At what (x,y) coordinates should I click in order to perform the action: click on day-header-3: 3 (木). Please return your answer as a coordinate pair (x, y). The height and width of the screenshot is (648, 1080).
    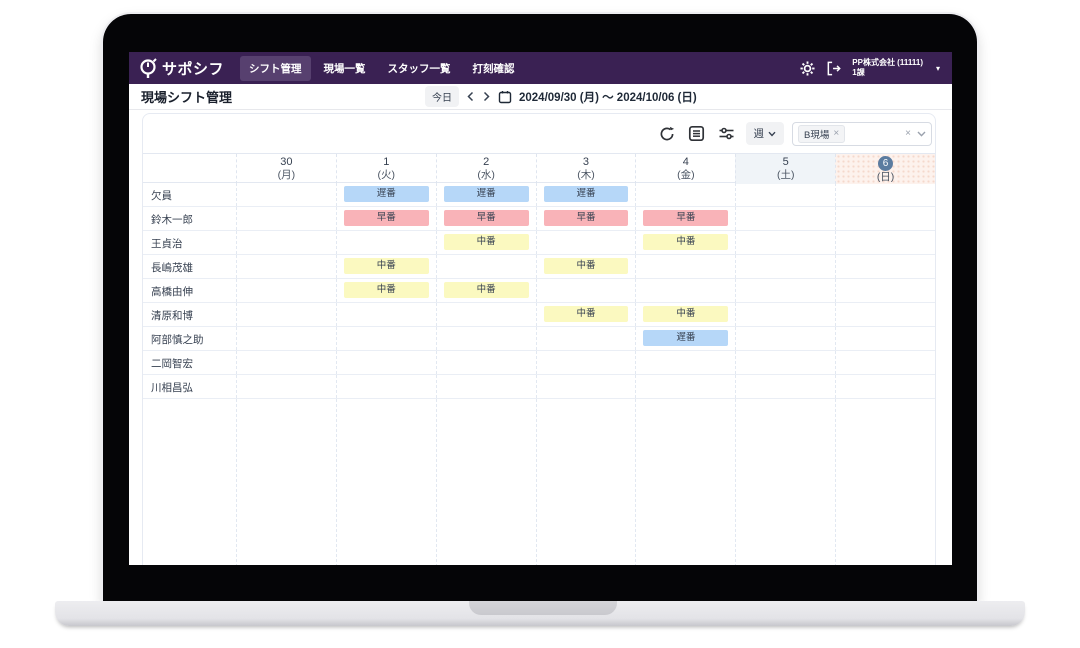
    Looking at the image, I should click on (585, 169).